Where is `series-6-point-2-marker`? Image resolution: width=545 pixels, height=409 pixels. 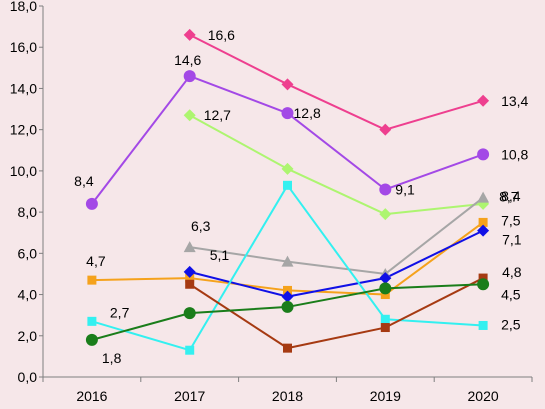 series-6-point-2-marker is located at coordinates (287, 185).